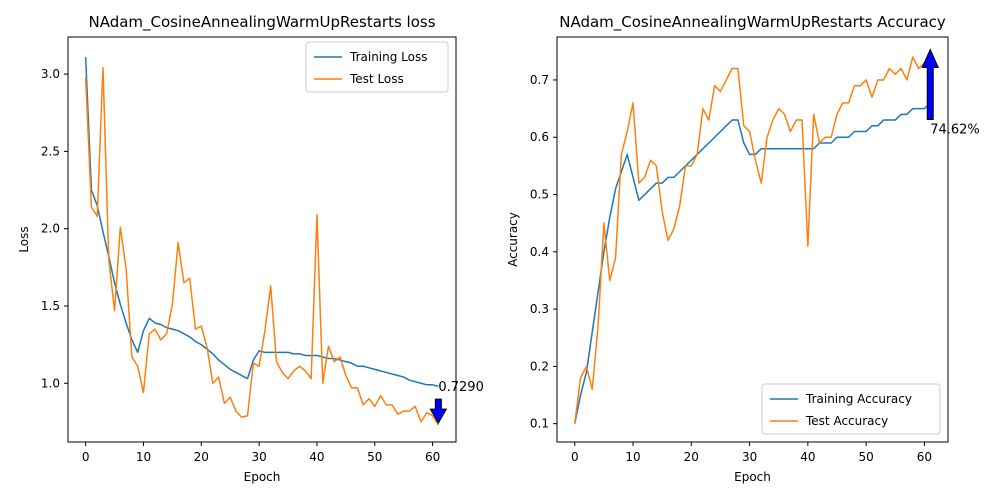  What do you see at coordinates (858, 399) in the screenshot?
I see `accuracy-legend-label: Training Accuracy` at bounding box center [858, 399].